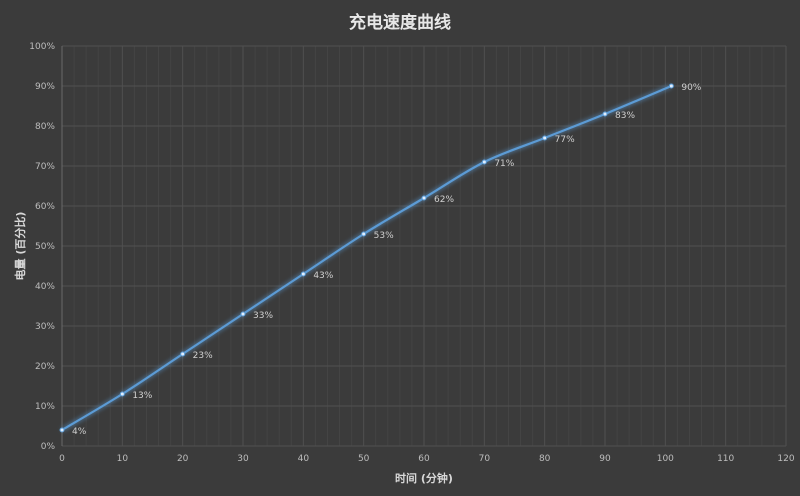 The width and height of the screenshot is (800, 496). What do you see at coordinates (62, 459) in the screenshot?
I see `x-tick-label: 0` at bounding box center [62, 459].